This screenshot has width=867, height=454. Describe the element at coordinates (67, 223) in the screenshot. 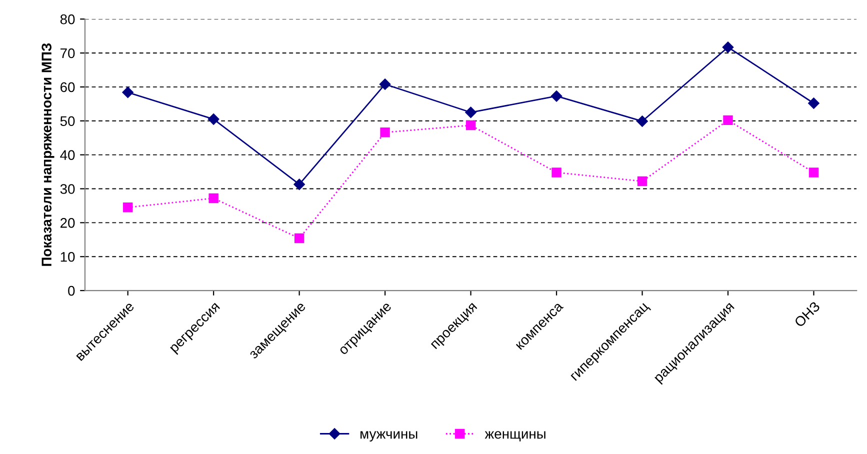

I see `y-tick-label: 20` at that location.